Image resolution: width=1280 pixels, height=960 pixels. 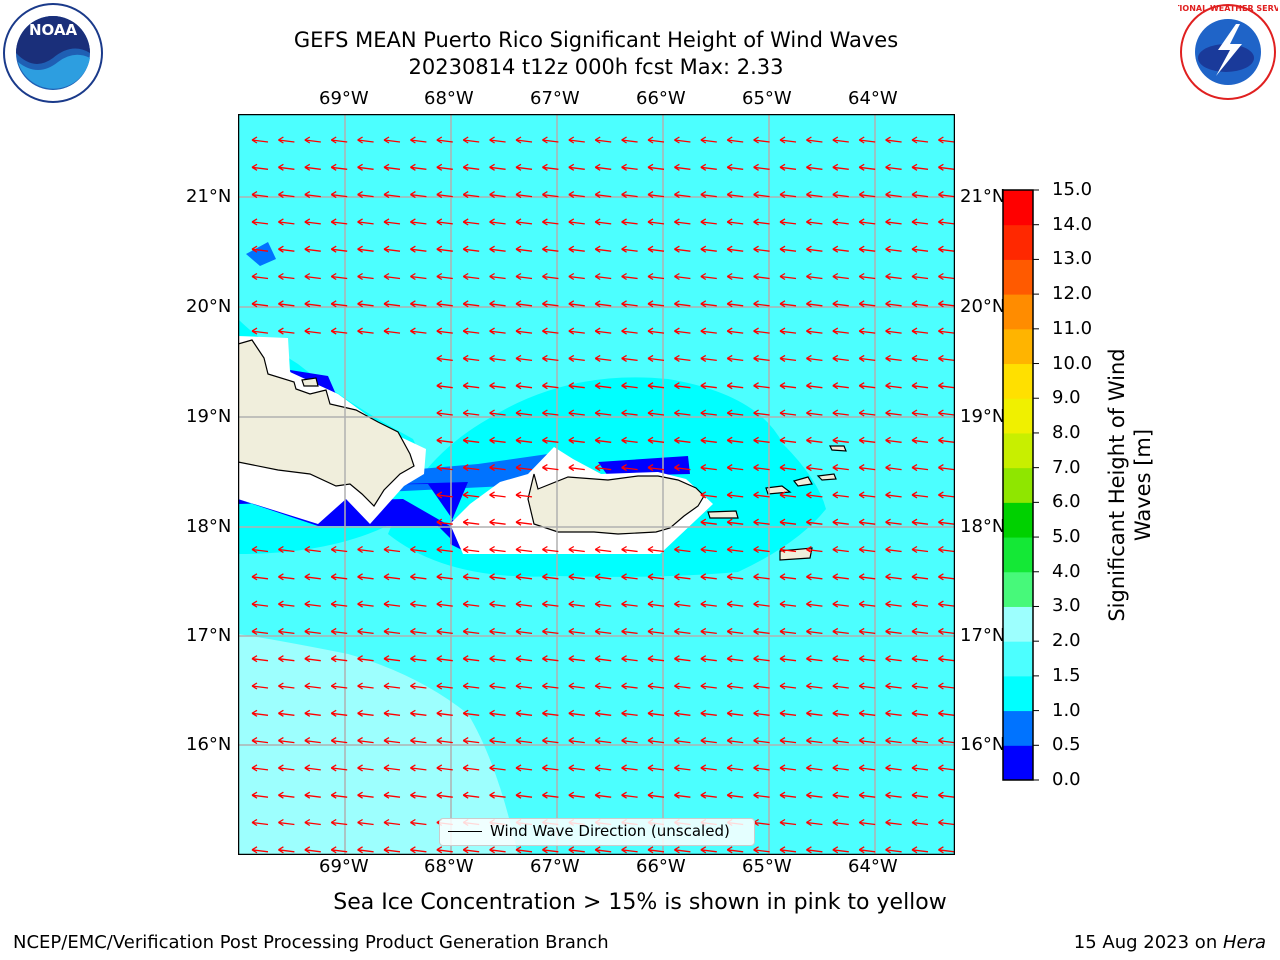 I want to click on lat-label-left-5: 17°N, so click(x=209, y=635).